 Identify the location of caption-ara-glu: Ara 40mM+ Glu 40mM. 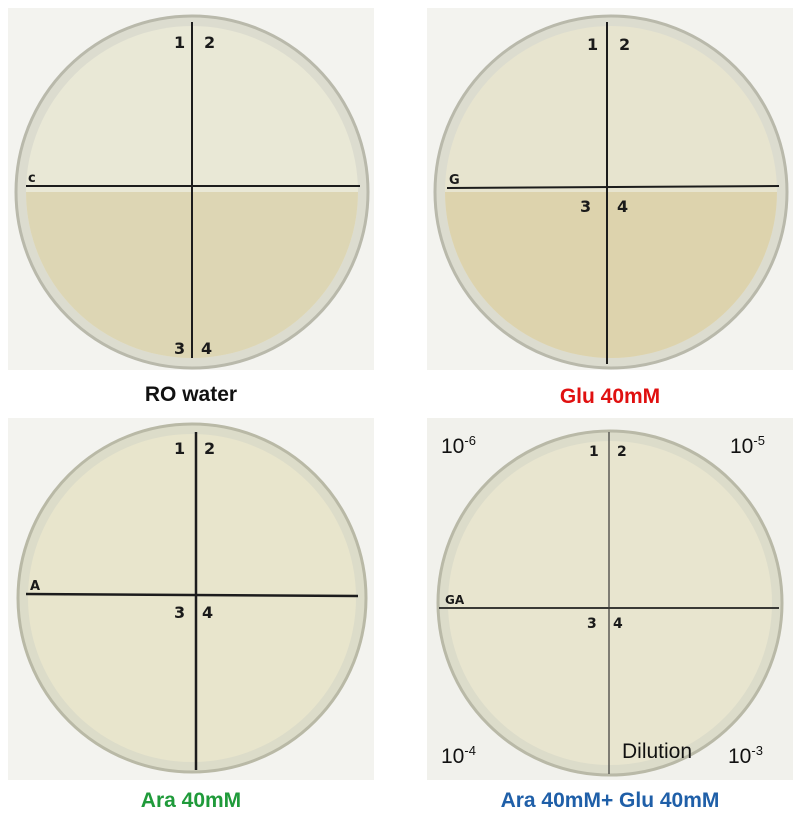
(610, 800).